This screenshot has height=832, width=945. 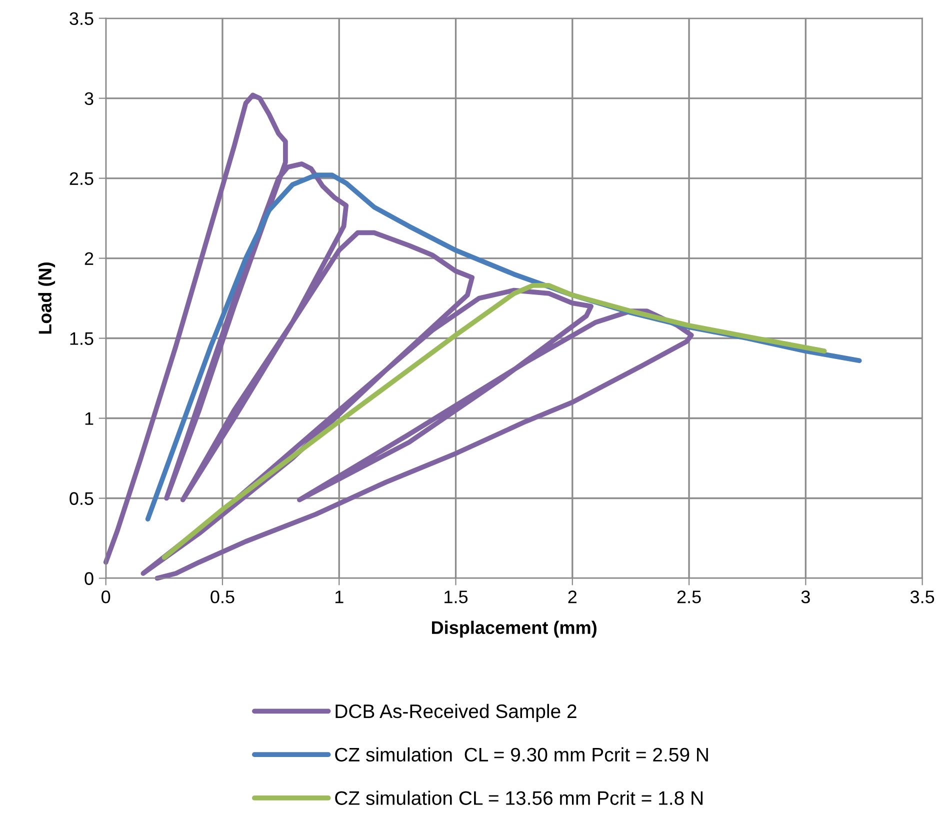 I want to click on x-tick-label: 2.5, so click(x=689, y=597).